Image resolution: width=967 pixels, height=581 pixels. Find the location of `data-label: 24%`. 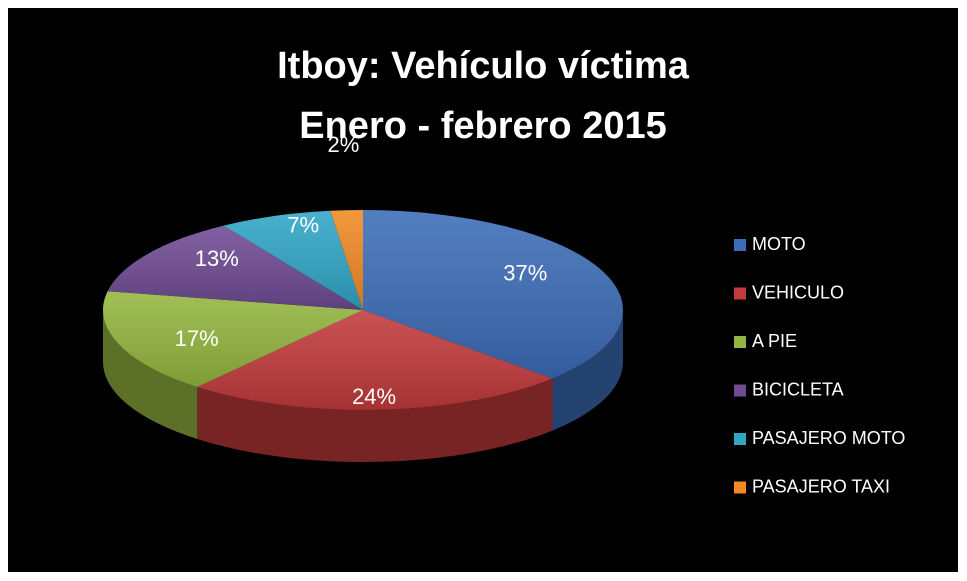

data-label: 24% is located at coordinates (374, 396).